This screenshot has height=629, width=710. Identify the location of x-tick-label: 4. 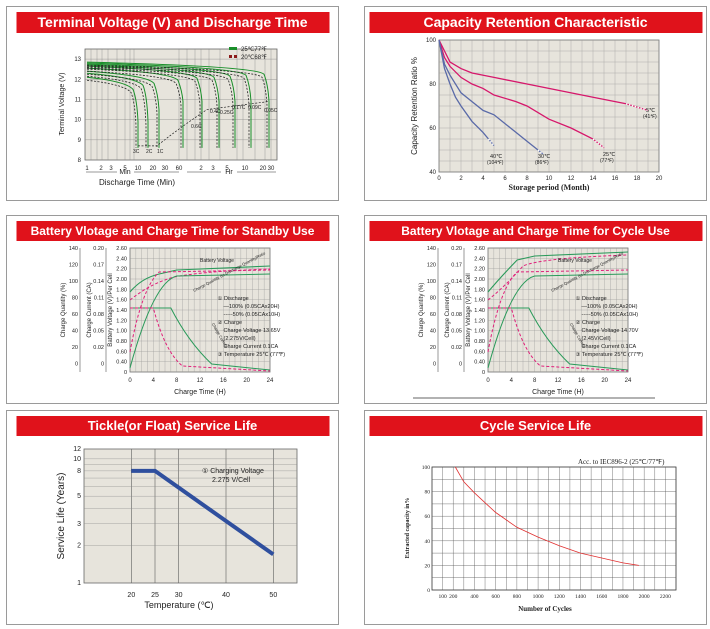
(154, 381).